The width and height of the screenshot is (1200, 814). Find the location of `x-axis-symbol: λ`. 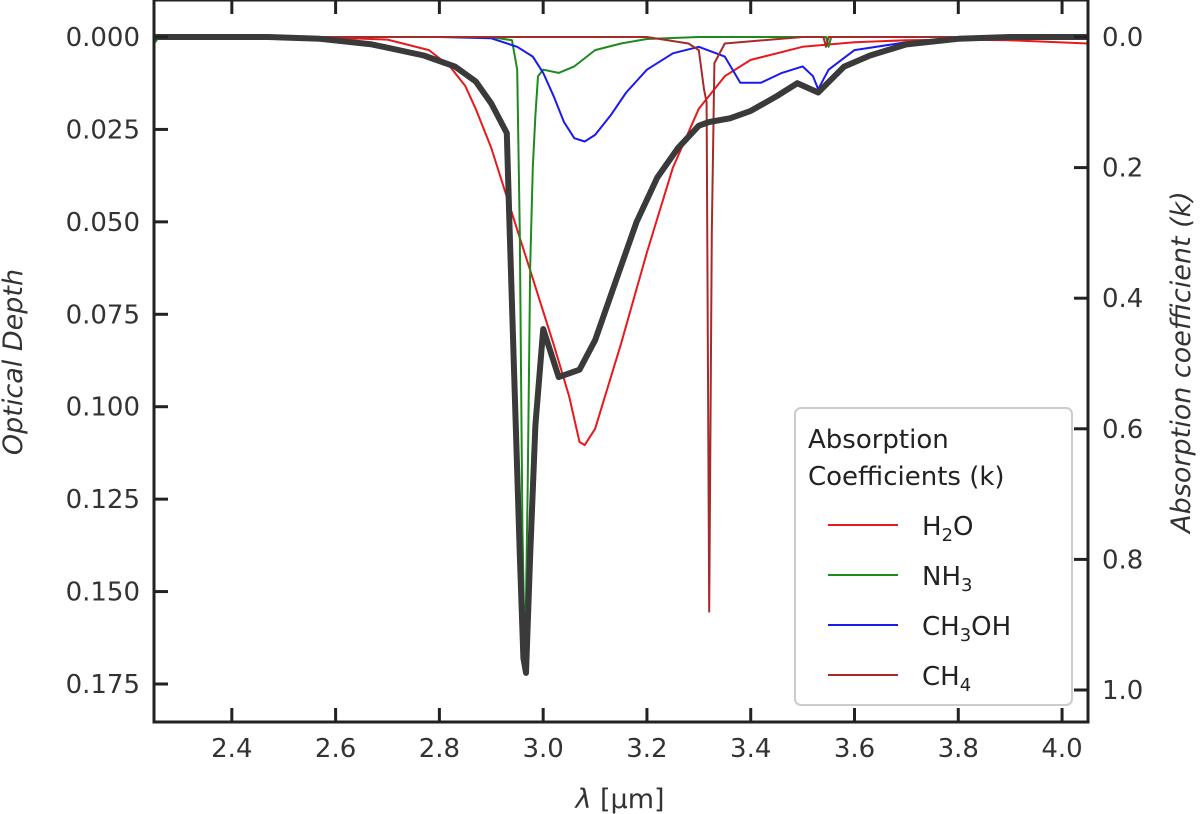

x-axis-symbol: λ is located at coordinates (582, 799).